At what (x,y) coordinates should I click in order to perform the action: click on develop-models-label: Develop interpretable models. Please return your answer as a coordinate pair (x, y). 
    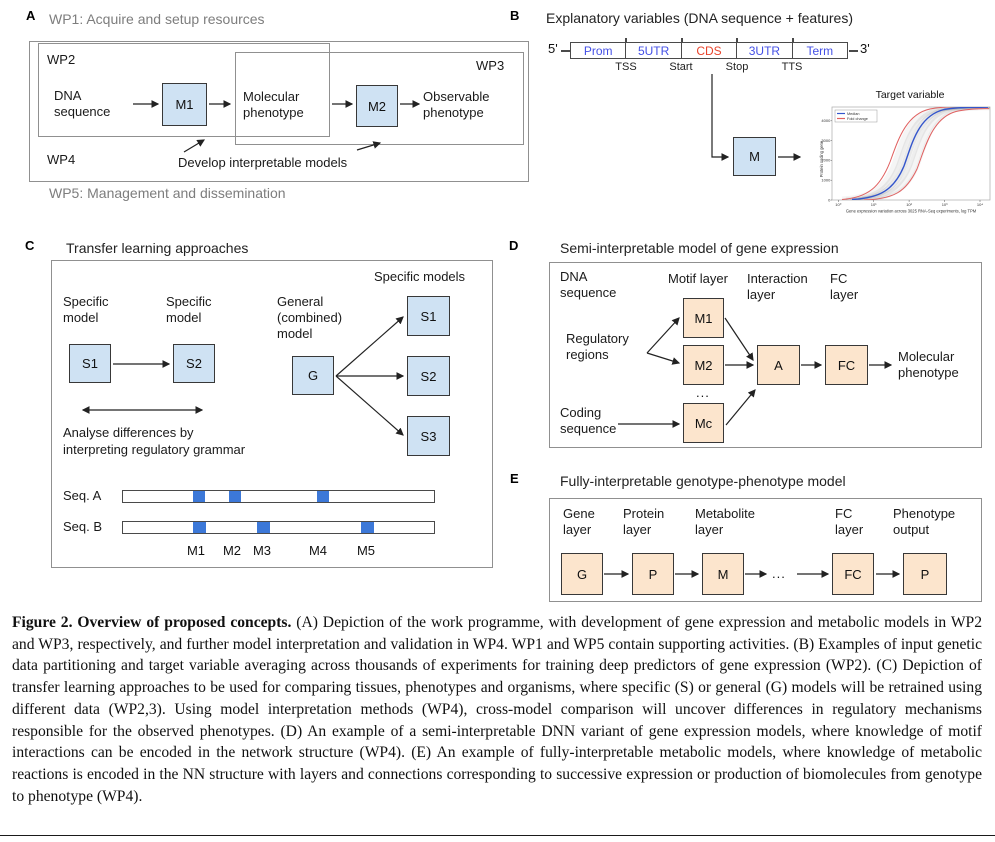
    Looking at the image, I should click on (263, 162).